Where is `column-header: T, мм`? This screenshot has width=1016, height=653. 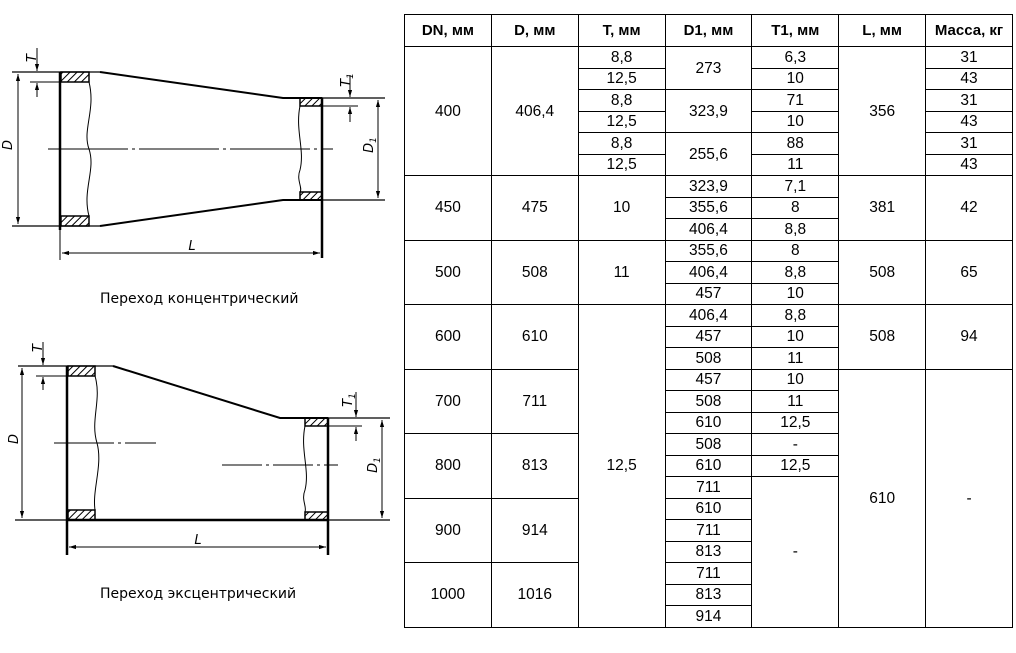
column-header: T, мм is located at coordinates (621, 30).